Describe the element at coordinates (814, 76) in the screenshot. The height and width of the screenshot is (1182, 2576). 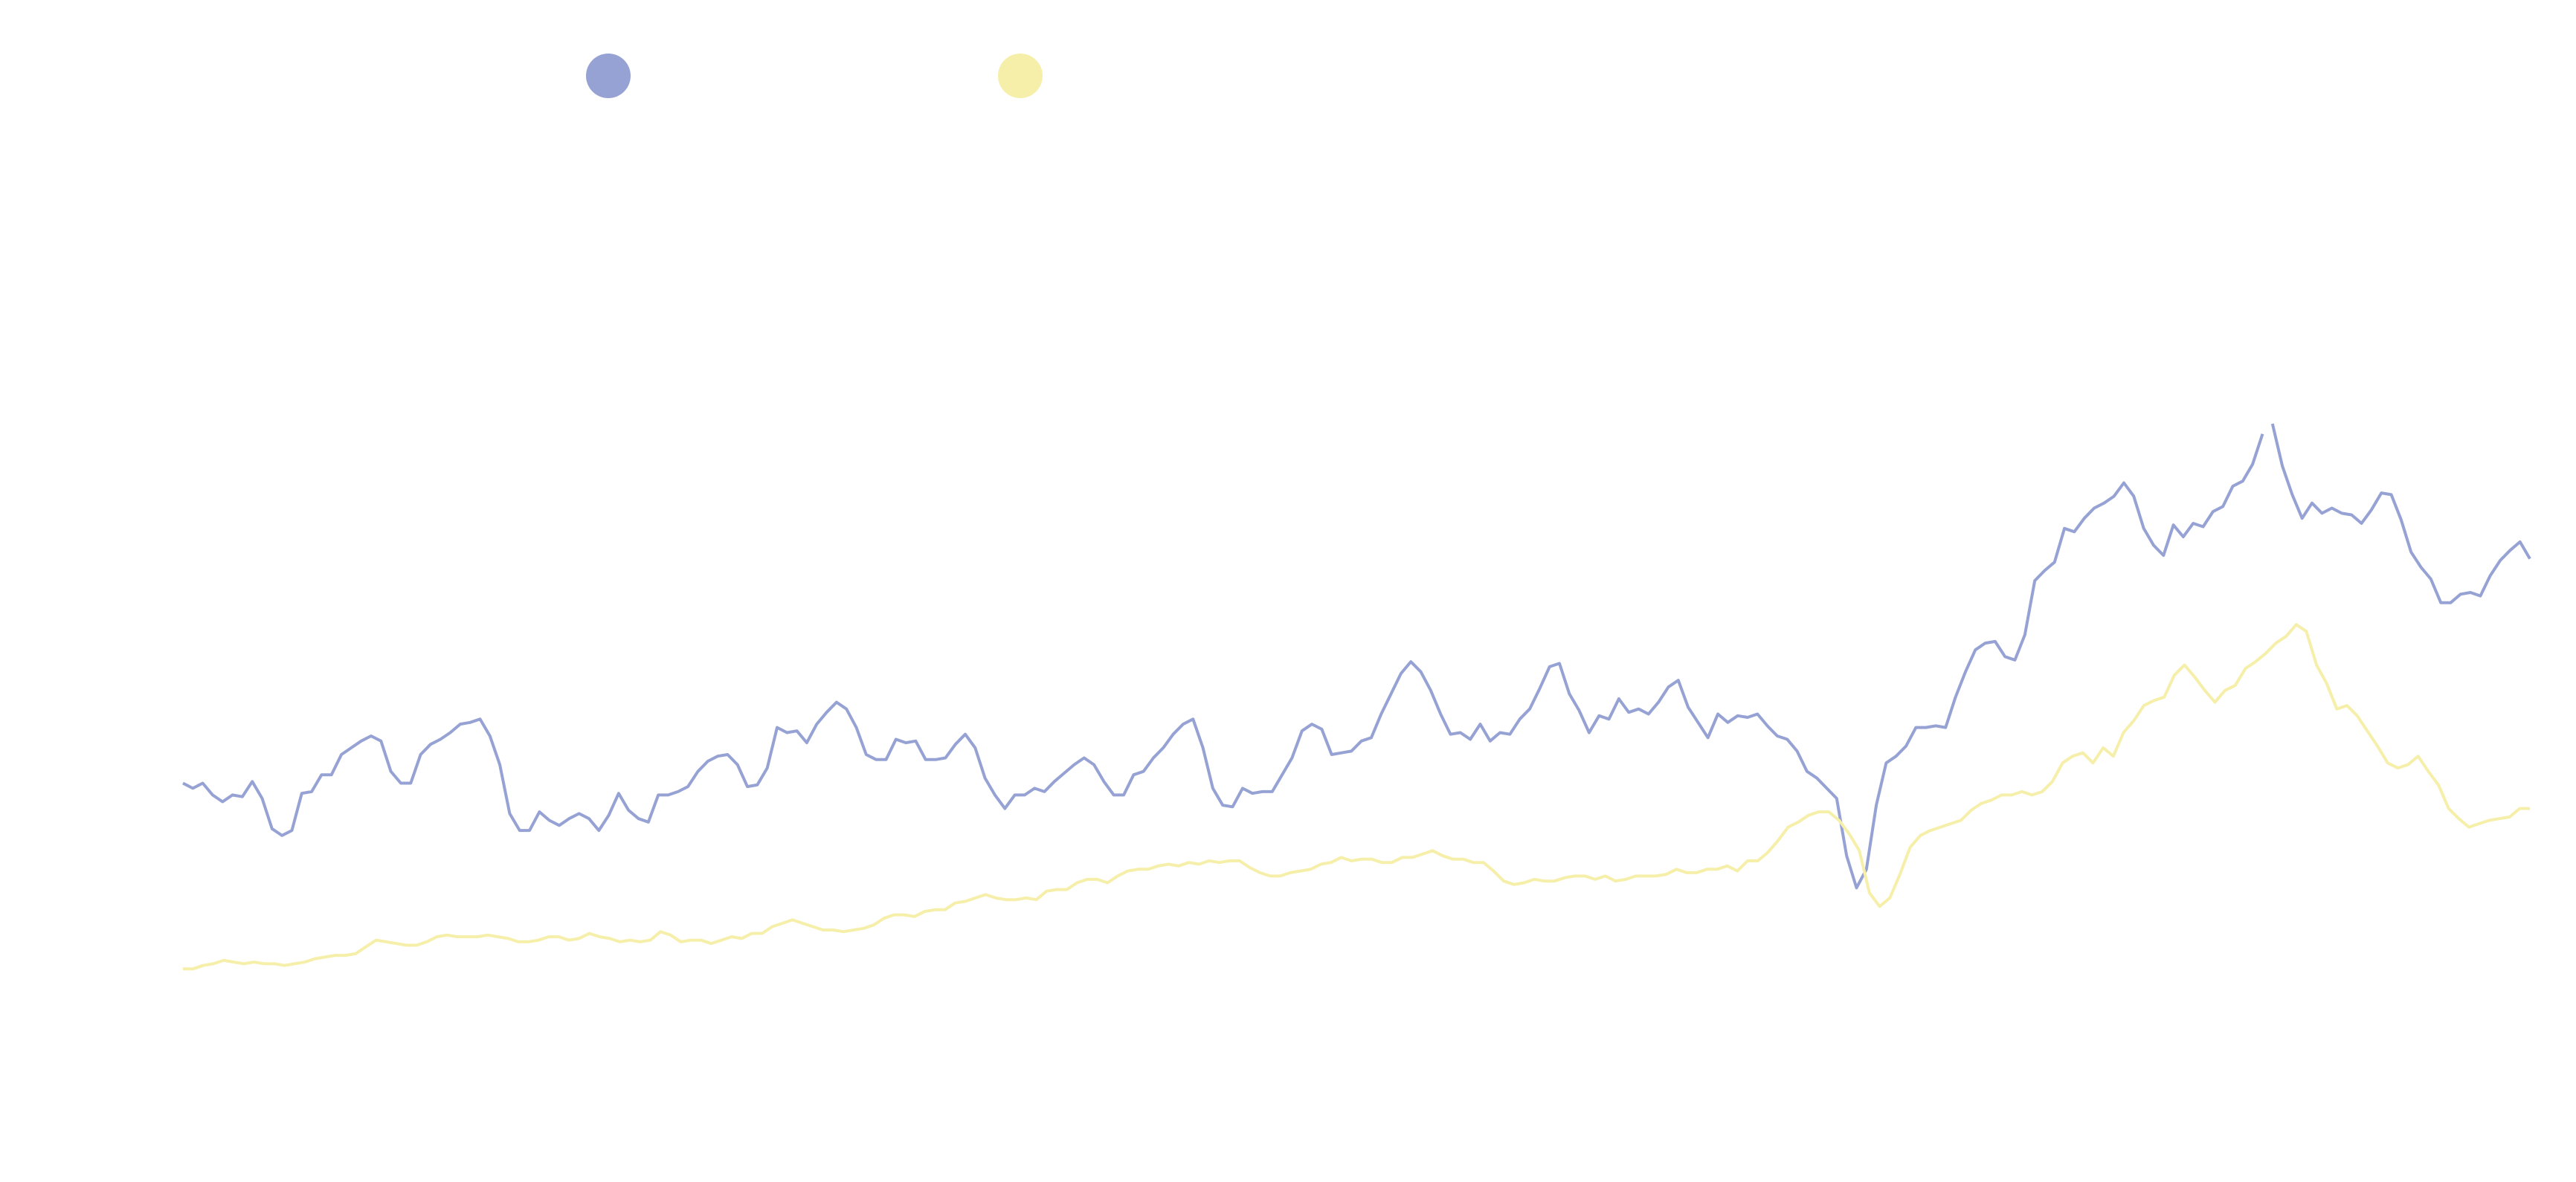
I see `legend` at that location.